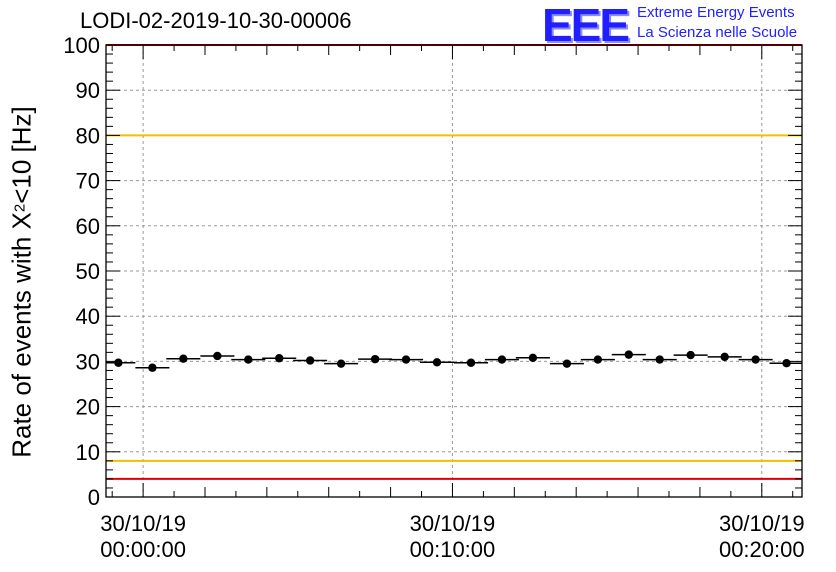 The width and height of the screenshot is (836, 572). I want to click on y-tick-label: 70, so click(88, 181).